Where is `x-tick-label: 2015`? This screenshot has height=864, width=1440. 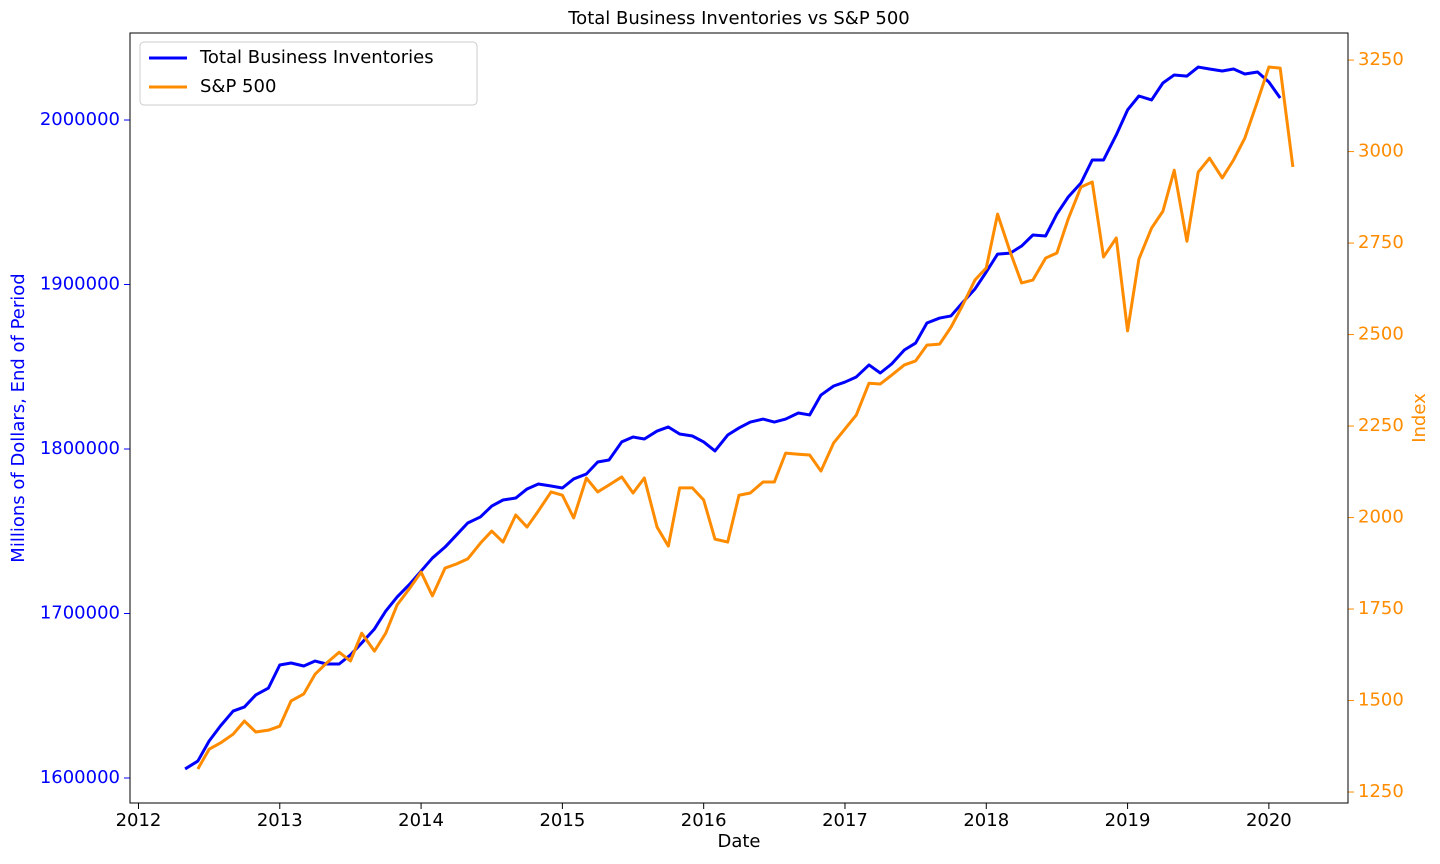
x-tick-label: 2015 is located at coordinates (562, 820).